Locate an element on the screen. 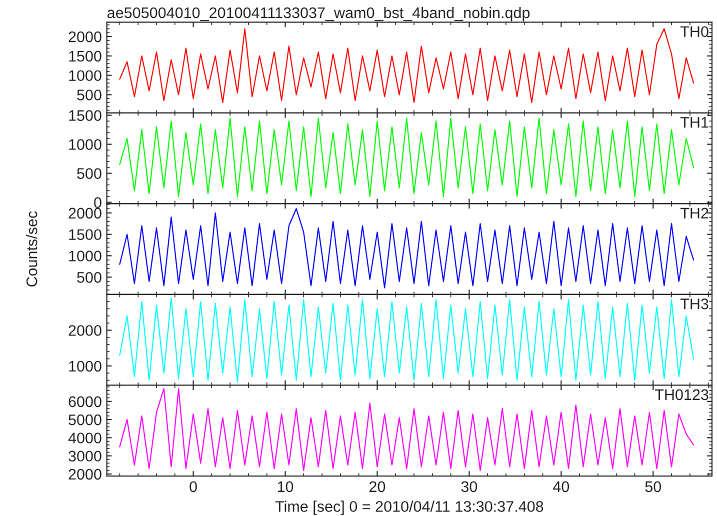  y-axis-title: Counts/sec is located at coordinates (32, 249).